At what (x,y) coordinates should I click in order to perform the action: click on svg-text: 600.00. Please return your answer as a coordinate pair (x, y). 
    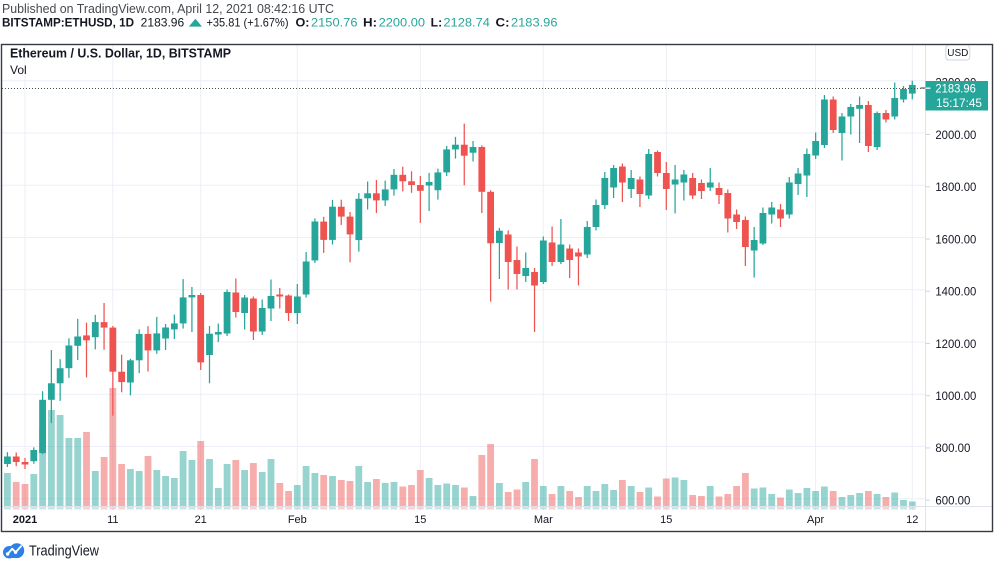
    Looking at the image, I should click on (952, 502).